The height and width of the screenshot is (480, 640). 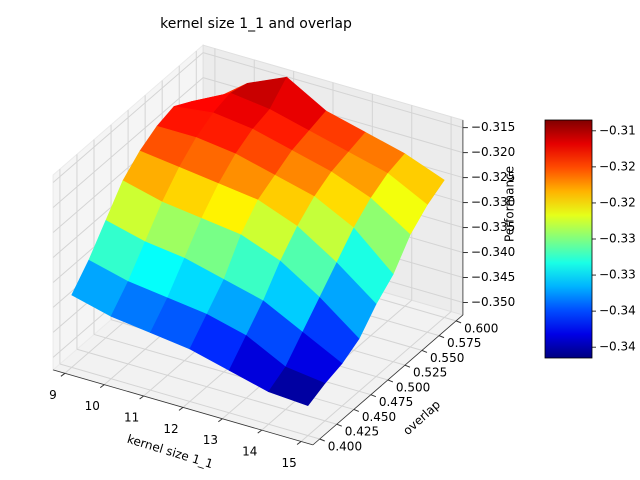 I want to click on y-tick-label: 0.550, so click(x=447, y=358).